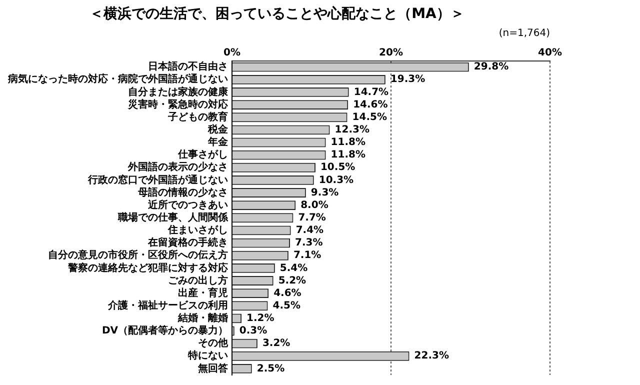  Describe the element at coordinates (352, 130) in the screenshot. I see `data-label: 12.3%` at that location.